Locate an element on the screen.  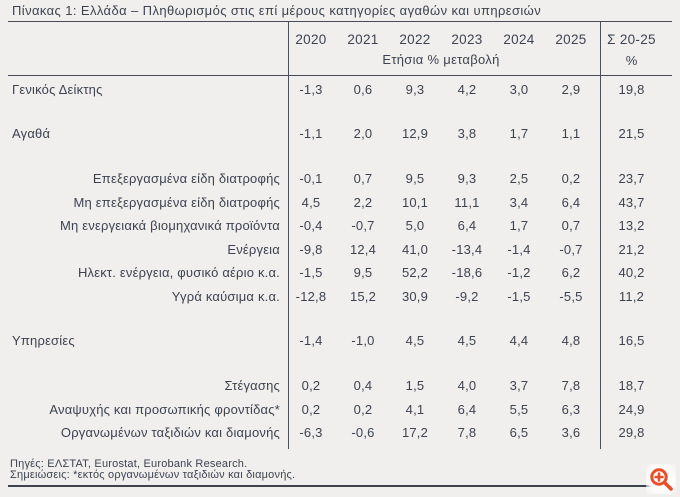
year-value-cell: 12,4 is located at coordinates (363, 249).